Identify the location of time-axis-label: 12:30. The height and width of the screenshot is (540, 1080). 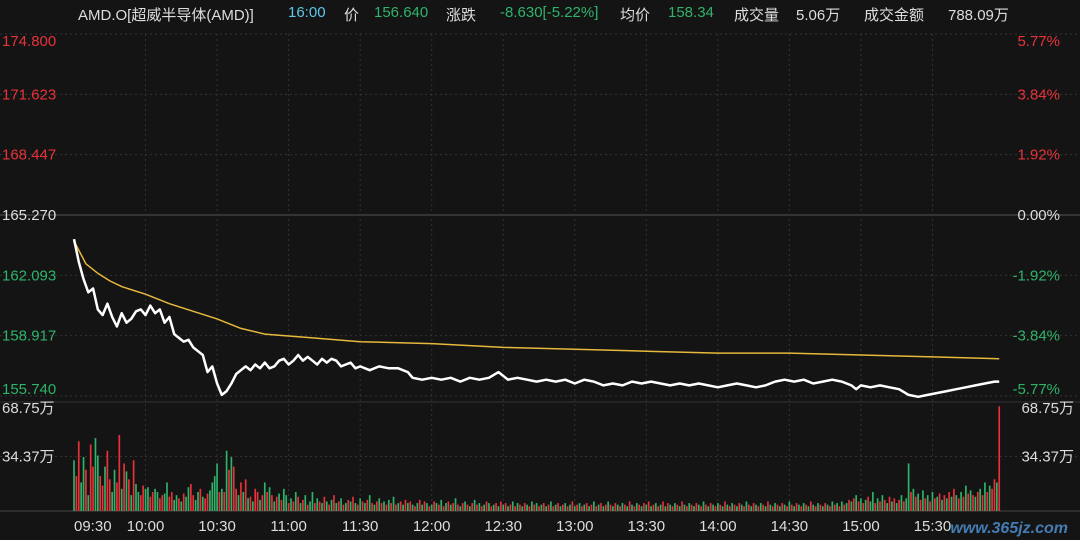
(503, 526).